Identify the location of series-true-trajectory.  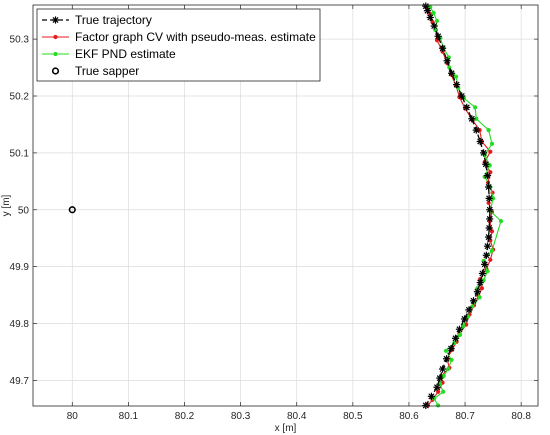
(458, 206).